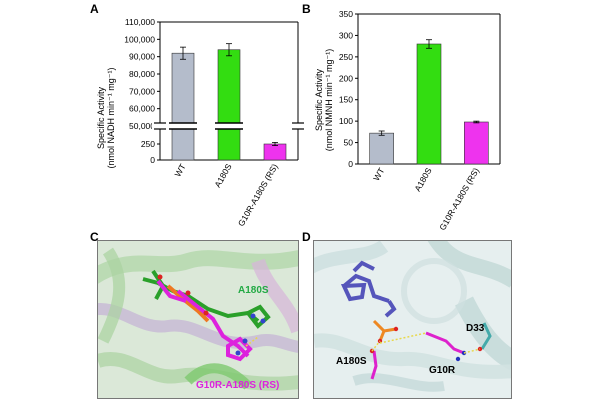  Describe the element at coordinates (374, 365) in the screenshot. I see `residue-a180s` at that location.